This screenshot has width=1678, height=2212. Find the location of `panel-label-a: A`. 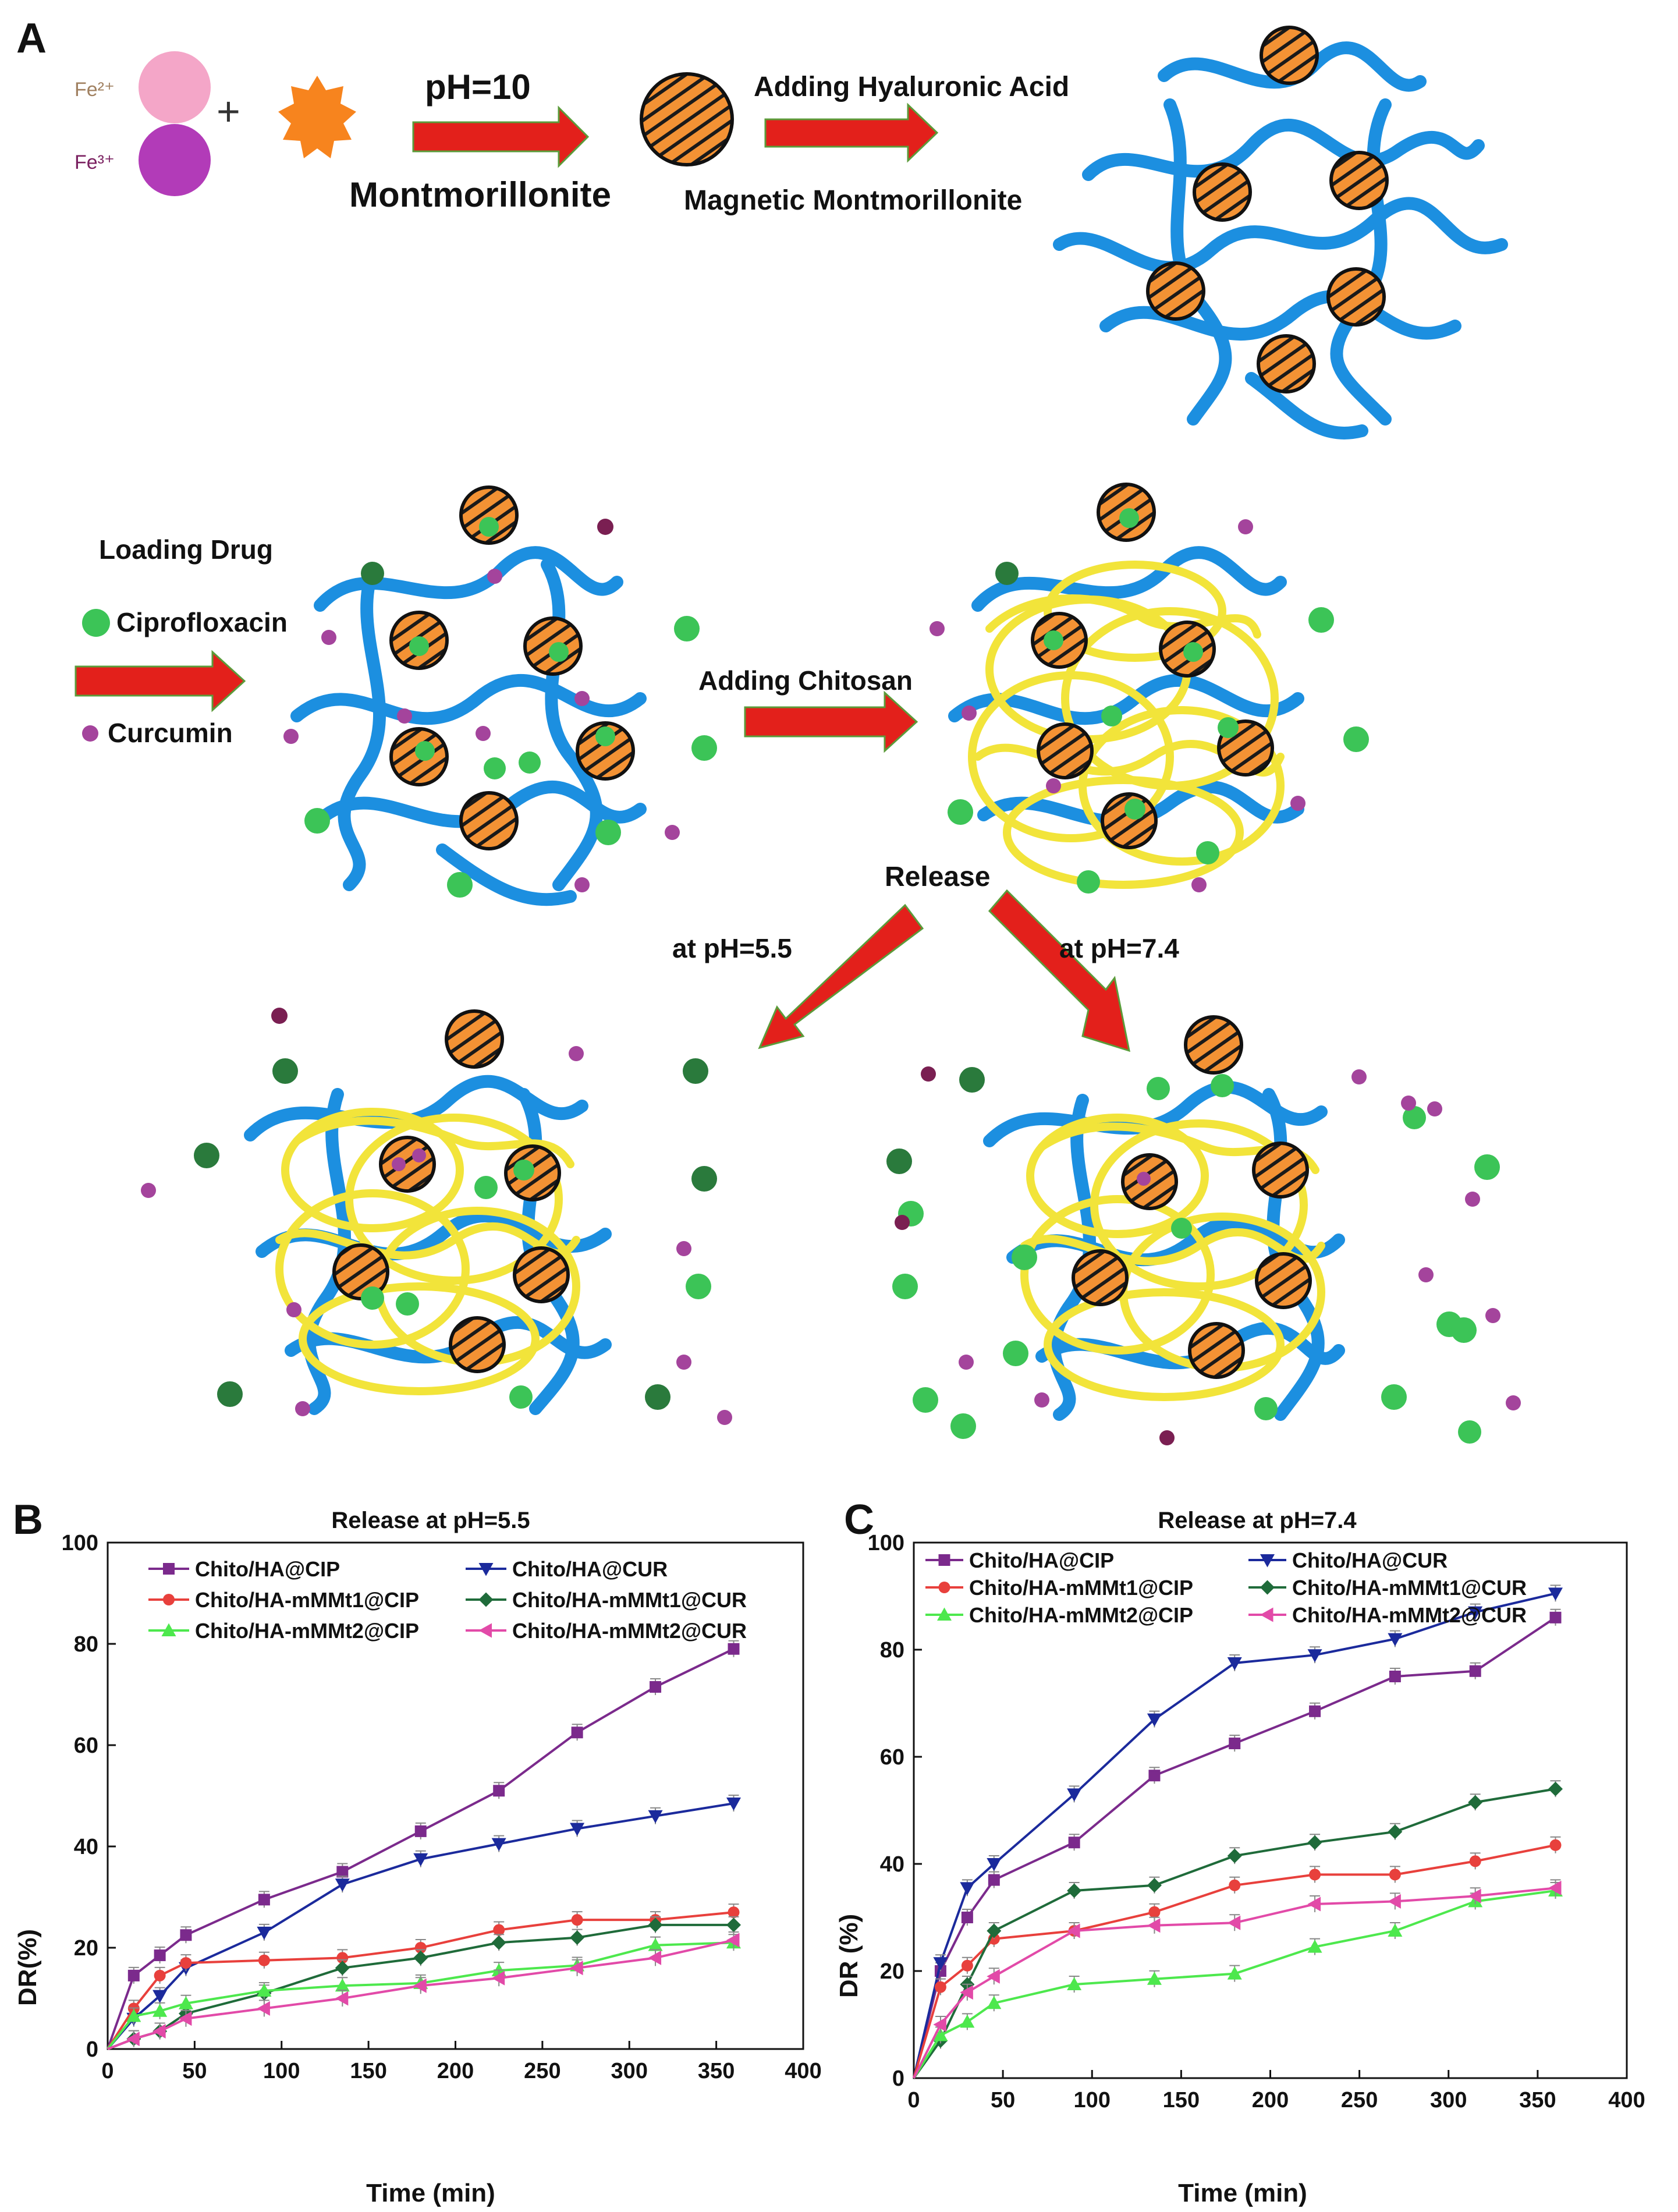

panel-label-a: A is located at coordinates (31, 39).